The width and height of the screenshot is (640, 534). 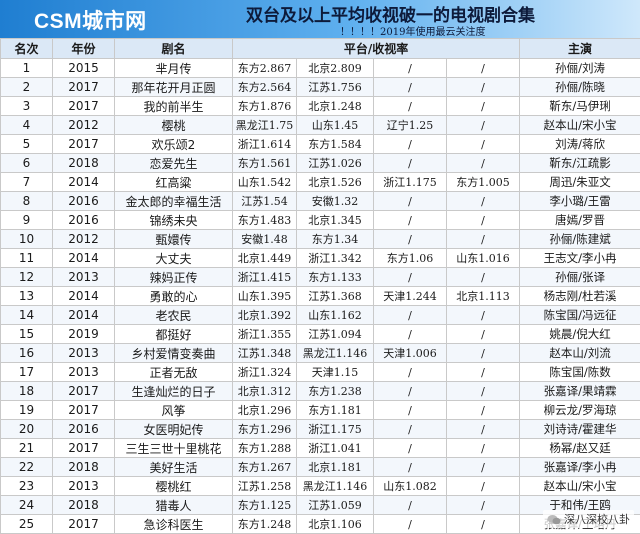 What do you see at coordinates (27, 220) in the screenshot?
I see `rank-cell: 9` at bounding box center [27, 220].